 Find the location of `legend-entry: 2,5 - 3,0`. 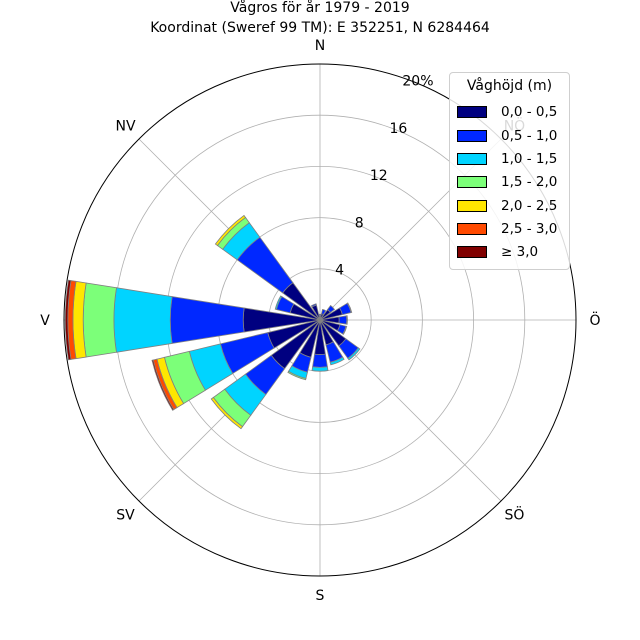

legend-entry: 2,5 - 3,0 is located at coordinates (507, 229).